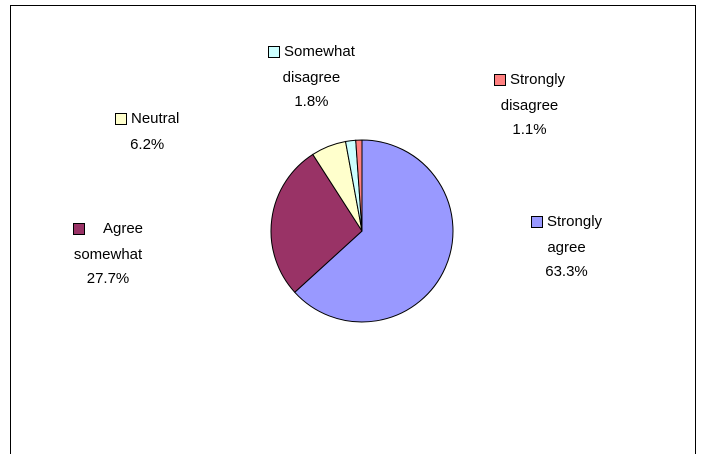  I want to click on swatch-strongly-agree, so click(537, 222).